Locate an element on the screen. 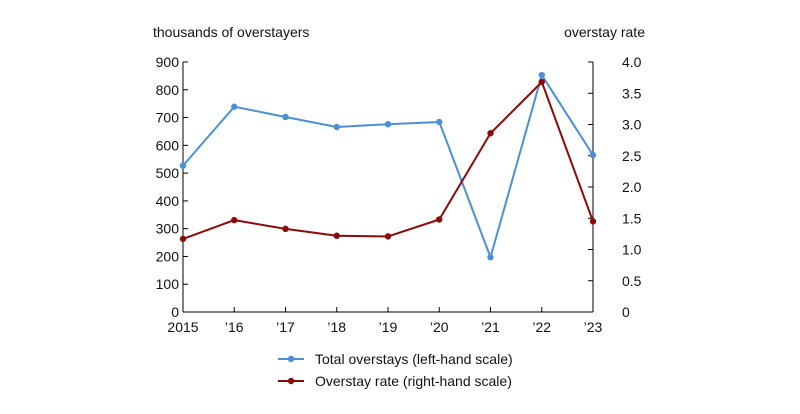 The height and width of the screenshot is (414, 800). right-tick-label: 1.0 is located at coordinates (632, 250).